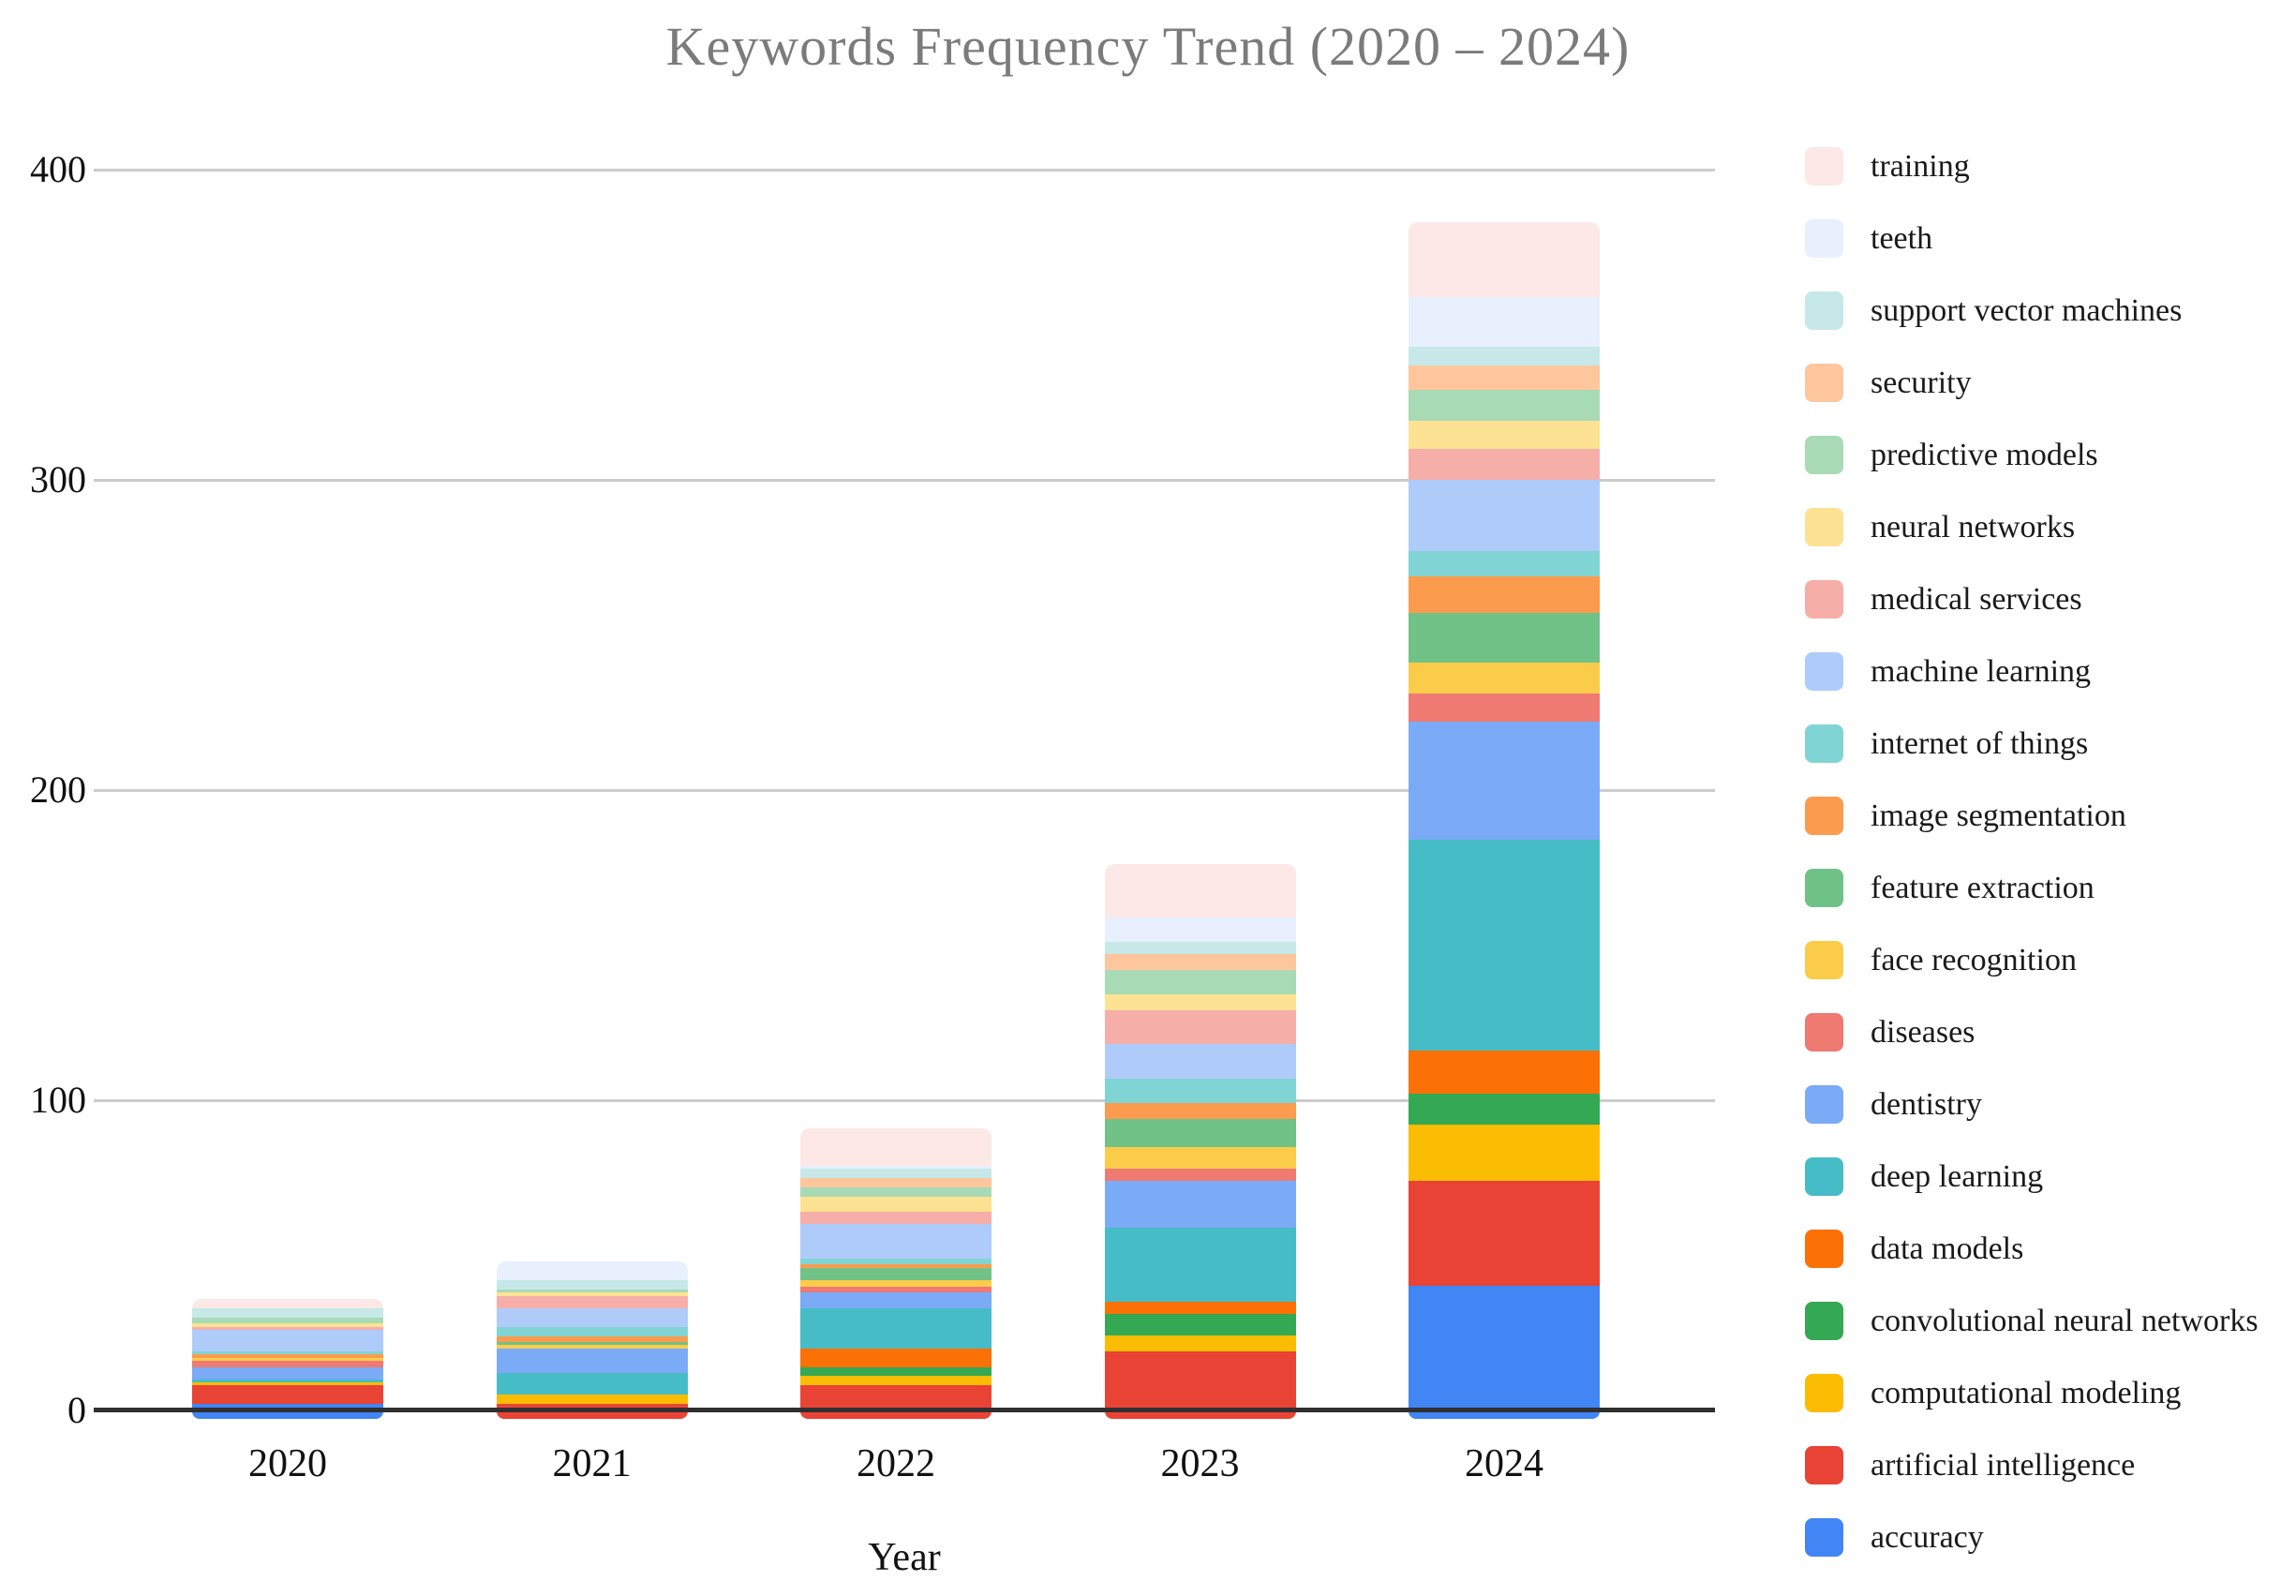 The width and height of the screenshot is (2296, 1596). What do you see at coordinates (288, 1340) in the screenshot?
I see `bar-segment-2020-machine-learning` at bounding box center [288, 1340].